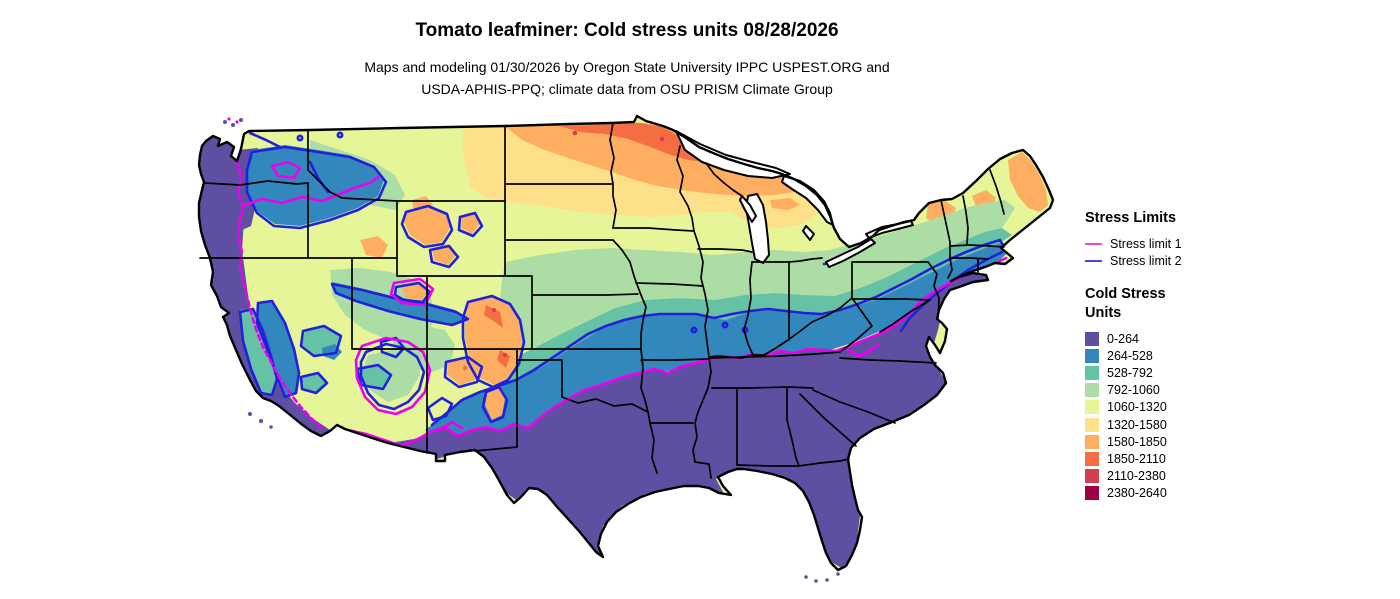  Describe the element at coordinates (1136, 458) in the screenshot. I see `swatch-label: 1850-2110` at that location.